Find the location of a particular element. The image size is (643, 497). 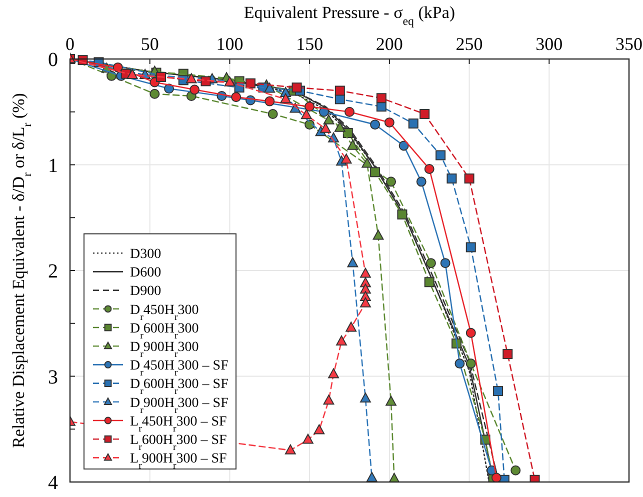

x-tick-label: 300 is located at coordinates (549, 44).